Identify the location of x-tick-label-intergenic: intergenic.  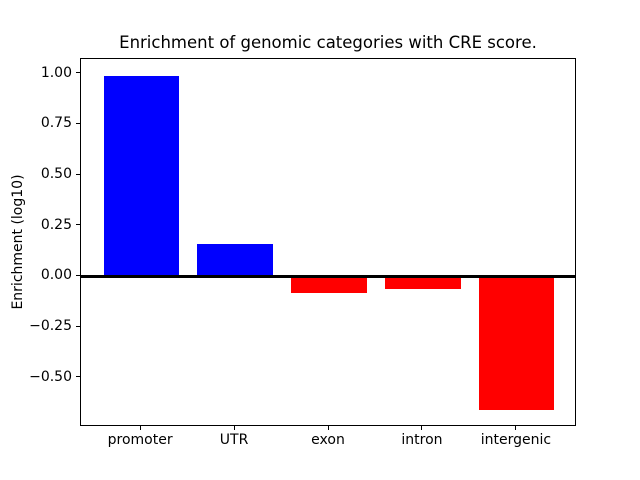
(516, 440).